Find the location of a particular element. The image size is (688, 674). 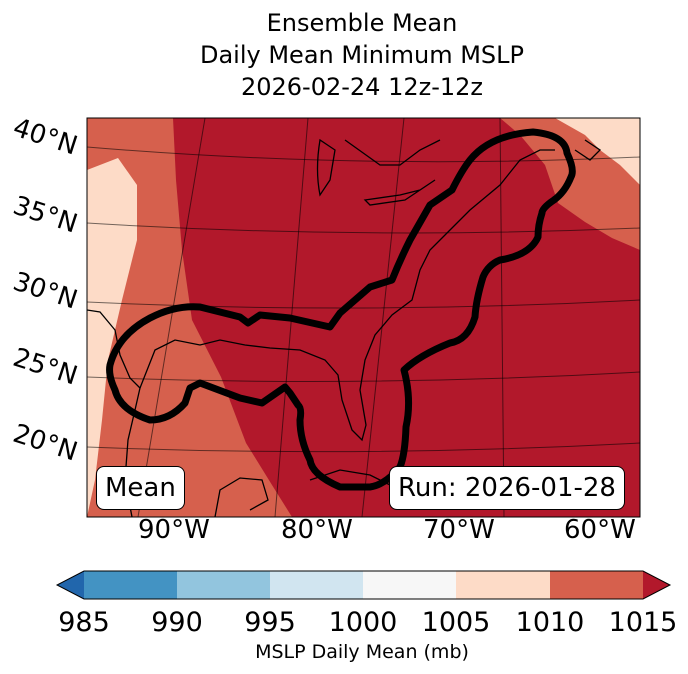

colorbar-outline is located at coordinates (363, 585).